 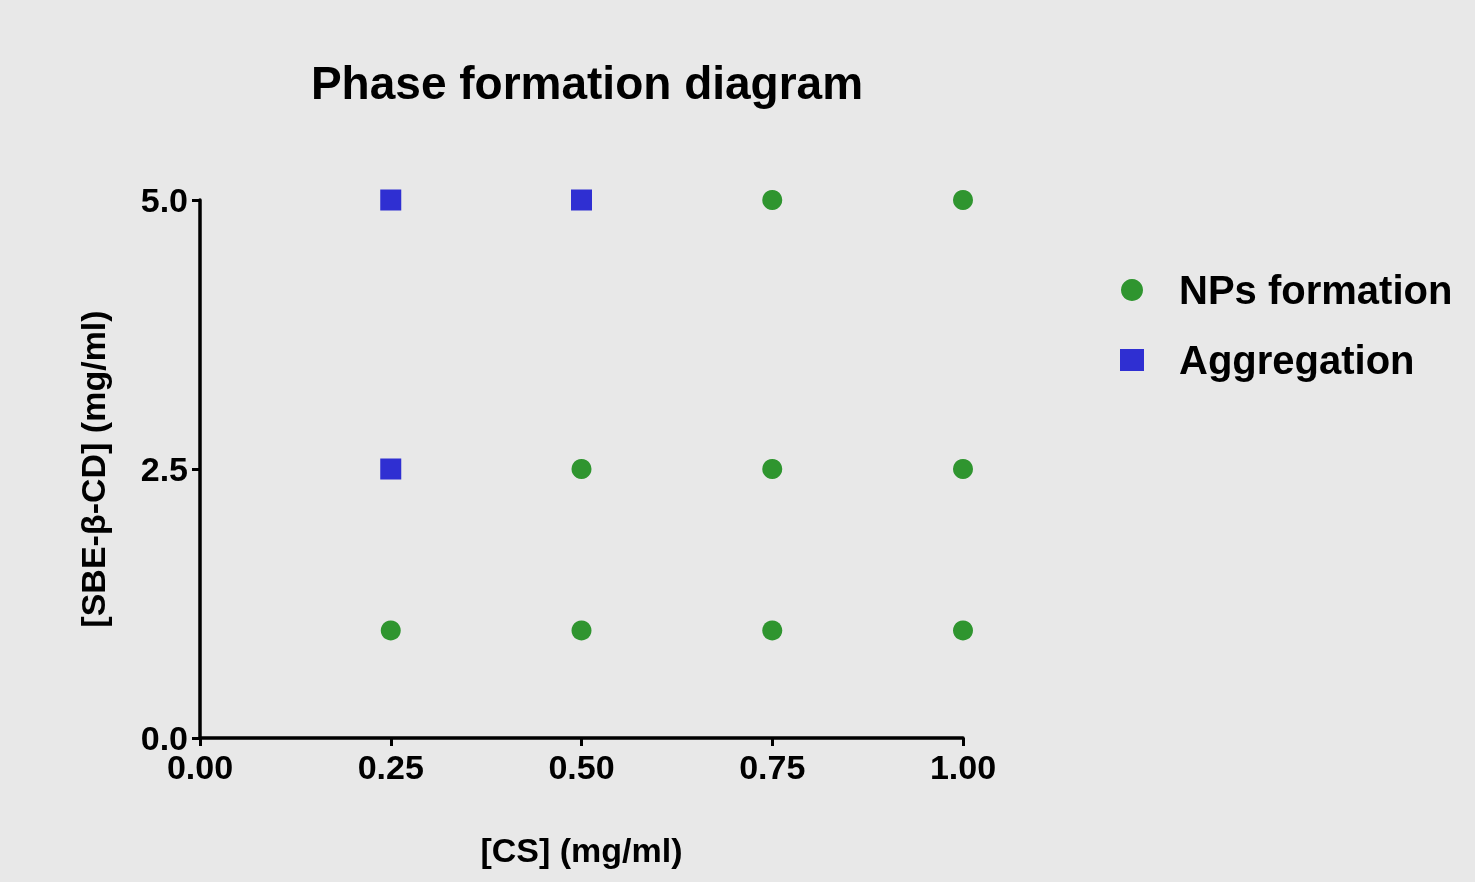 I want to click on x-tick-label: 1.00, so click(x=963, y=767).